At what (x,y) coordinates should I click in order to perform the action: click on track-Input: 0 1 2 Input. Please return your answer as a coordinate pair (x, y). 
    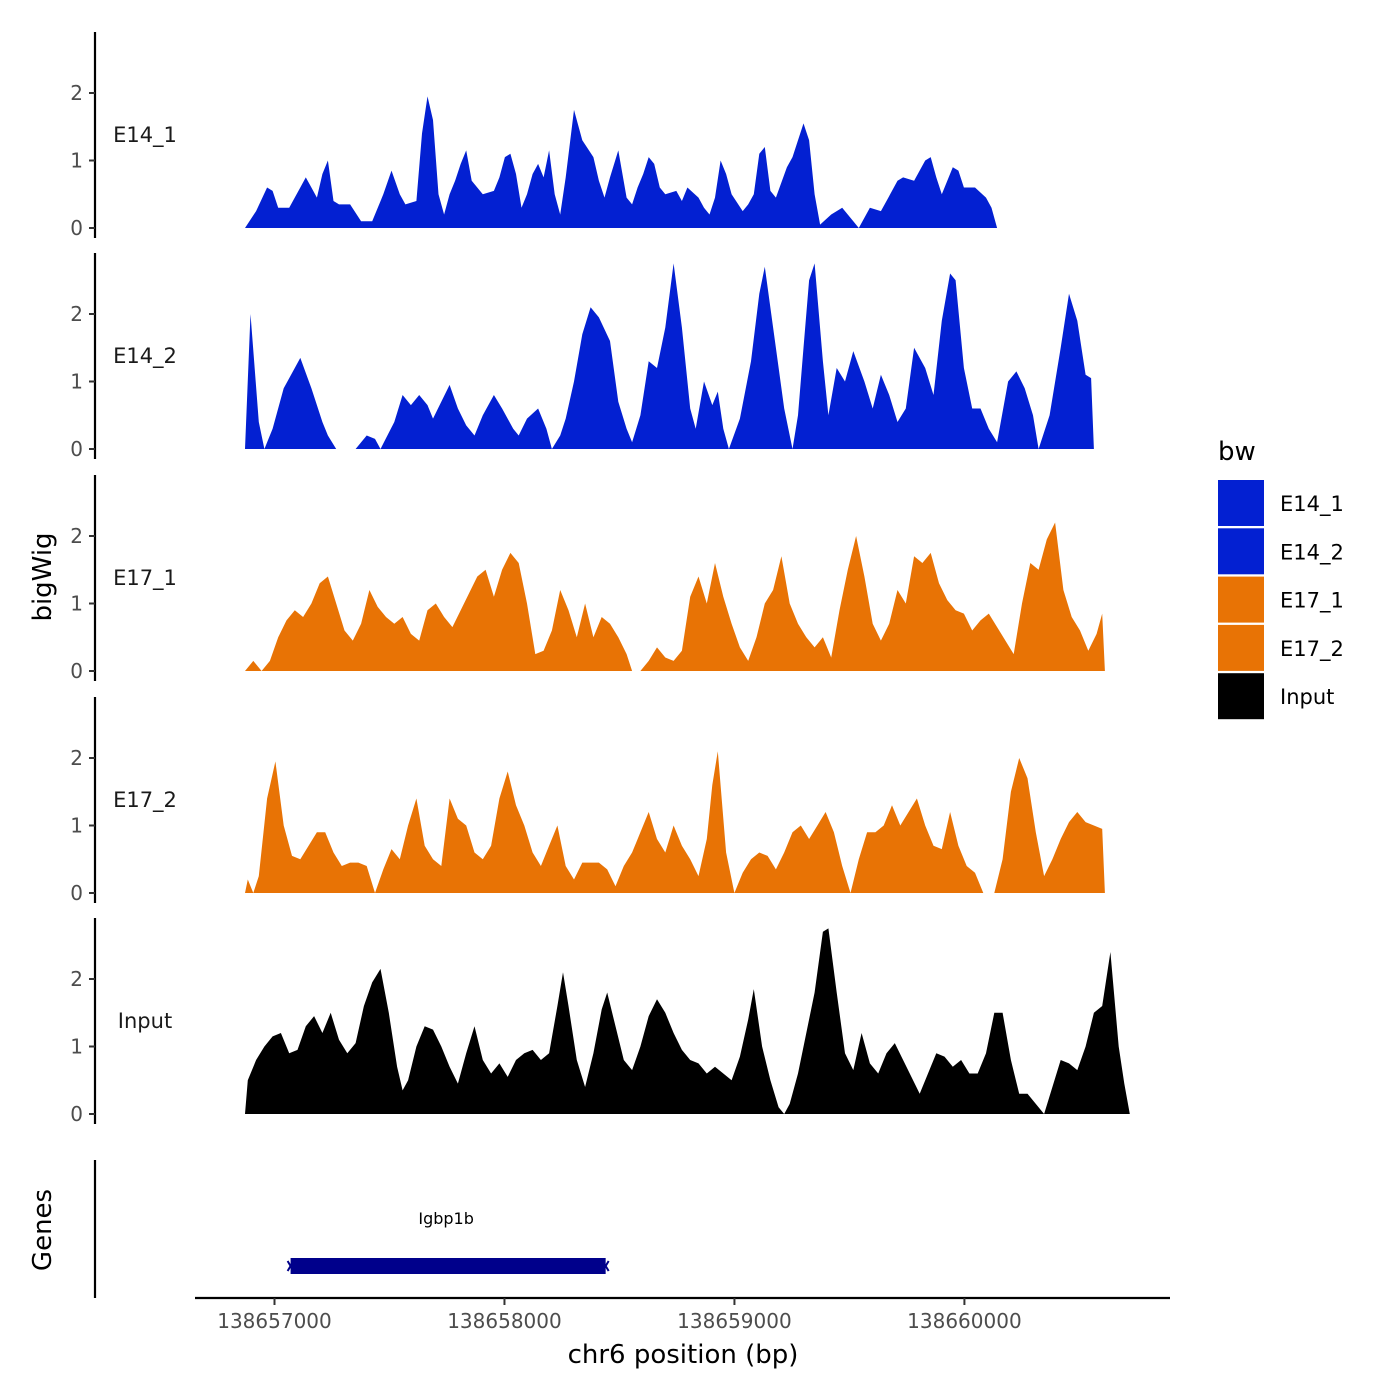
    Looking at the image, I should click on (600, 1022).